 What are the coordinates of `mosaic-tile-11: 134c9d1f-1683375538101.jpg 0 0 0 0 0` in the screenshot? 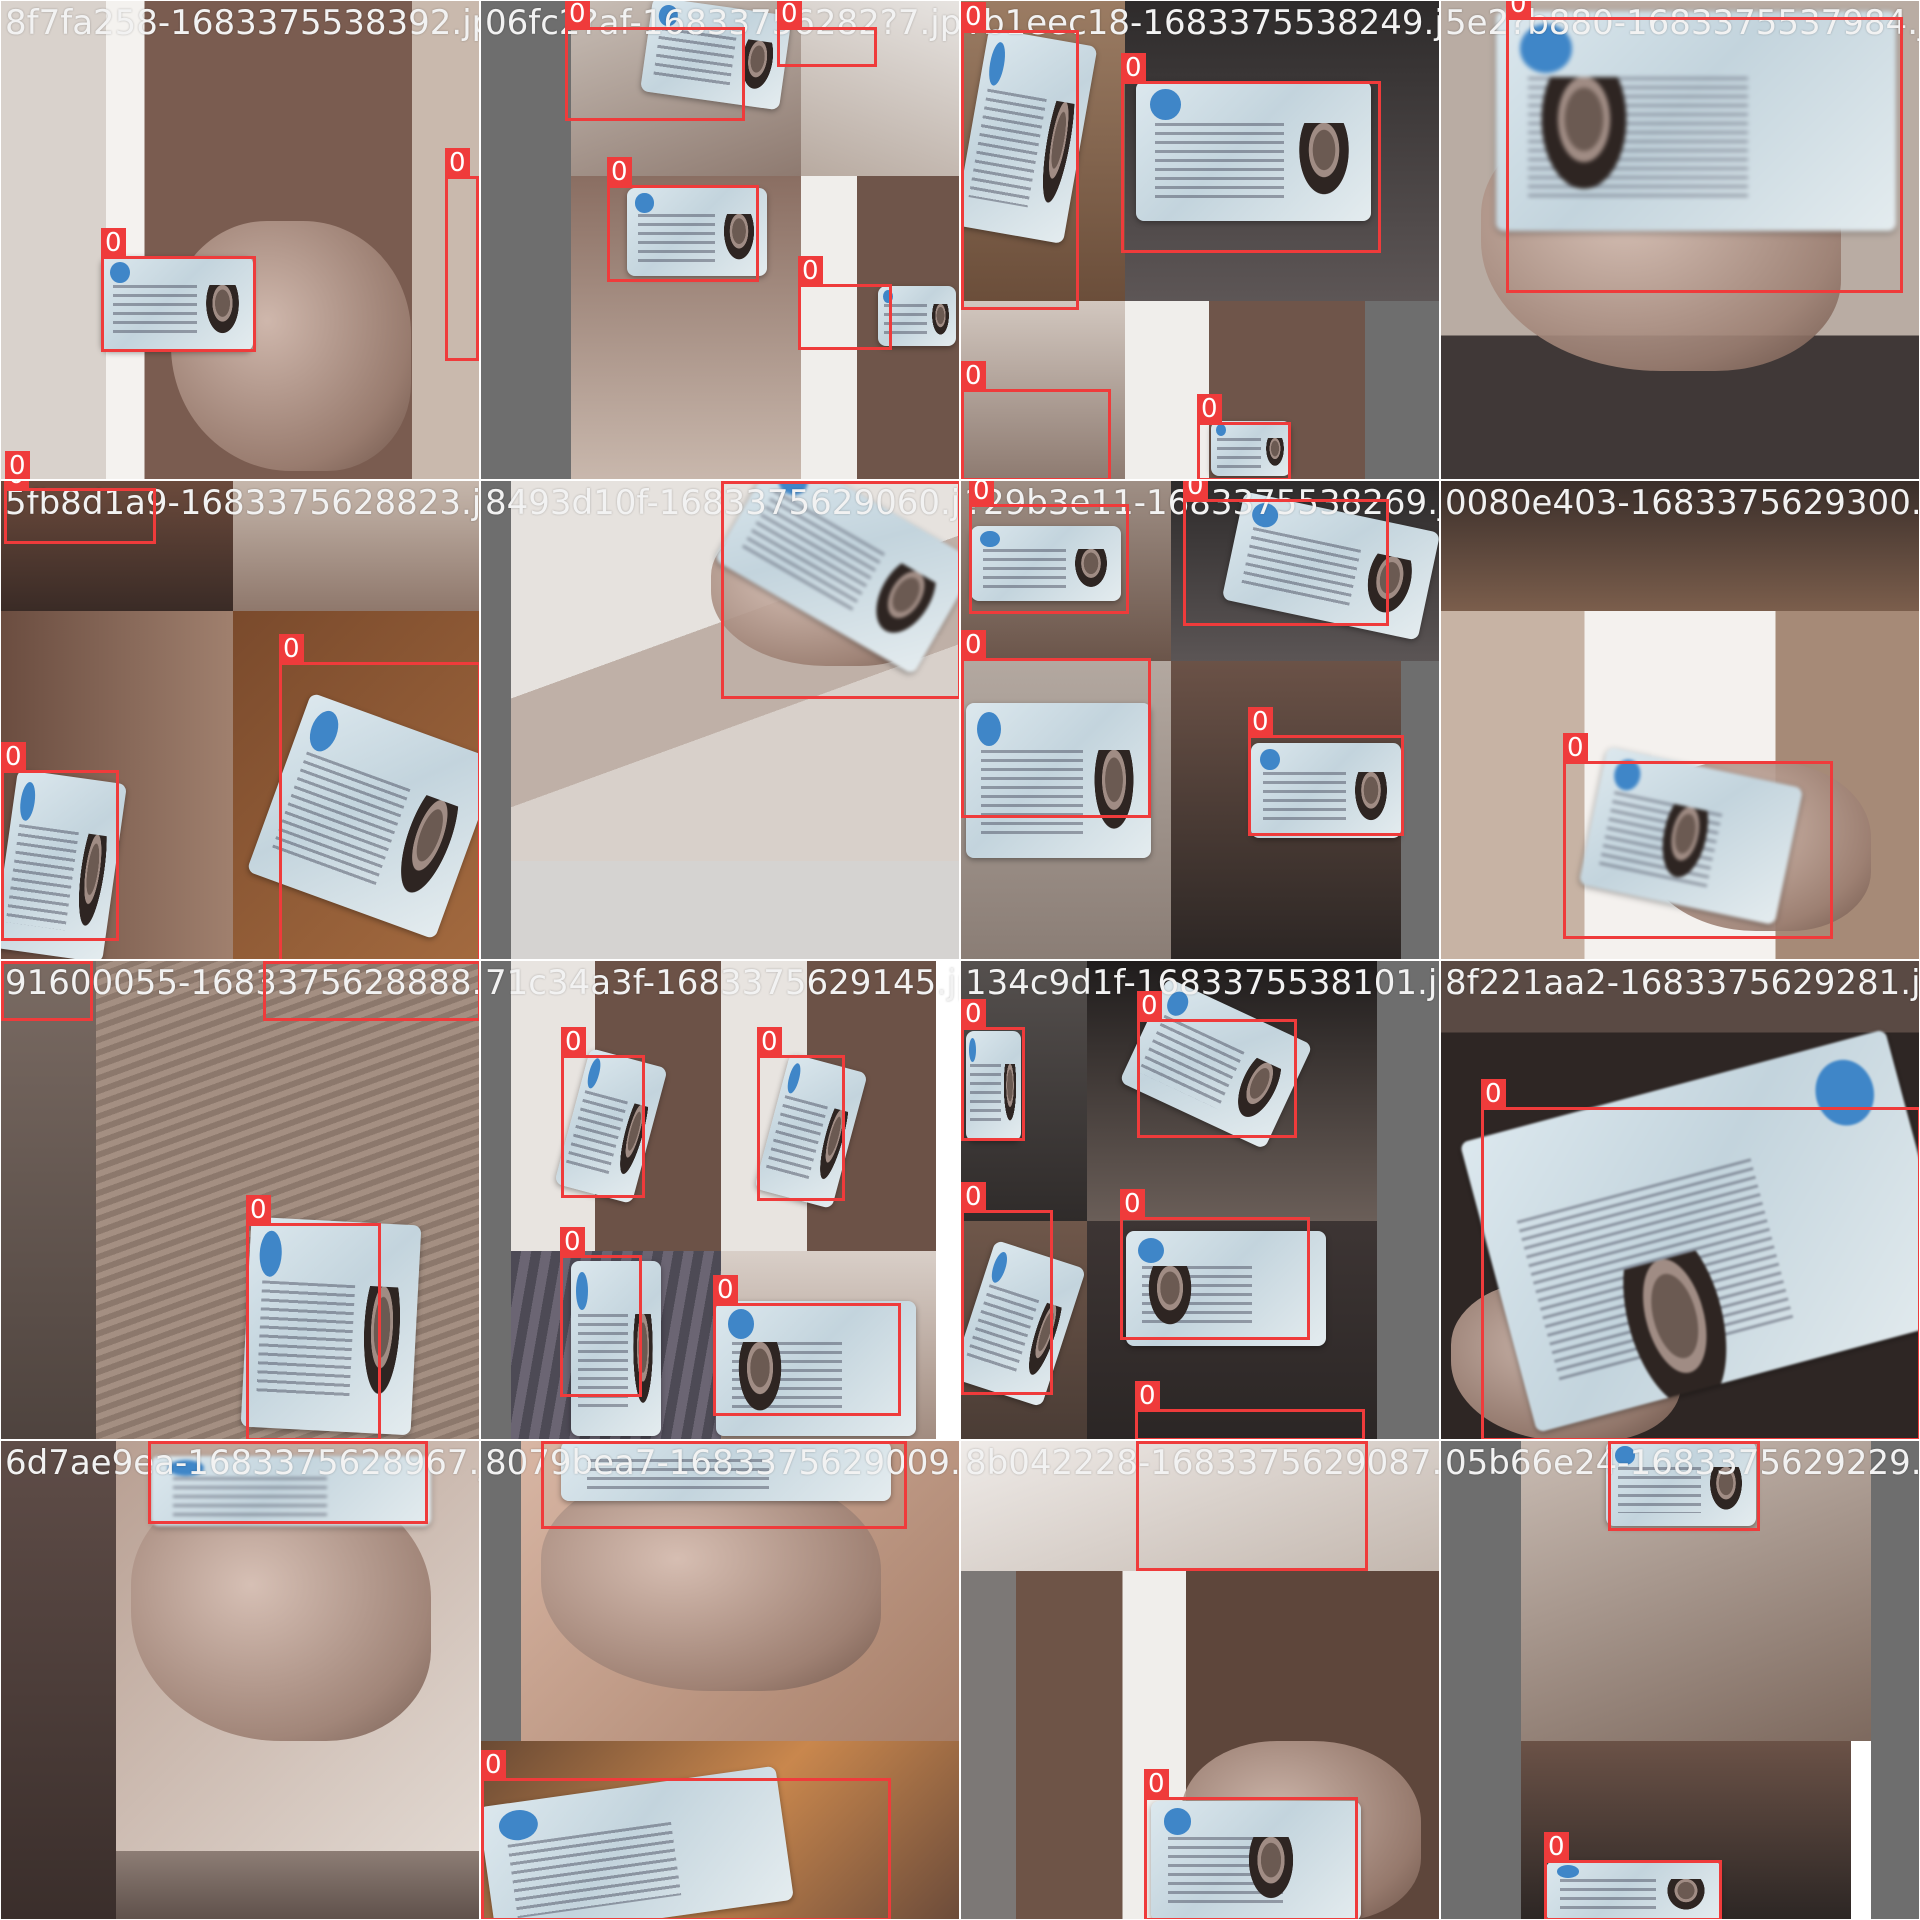 It's located at (1200, 1200).